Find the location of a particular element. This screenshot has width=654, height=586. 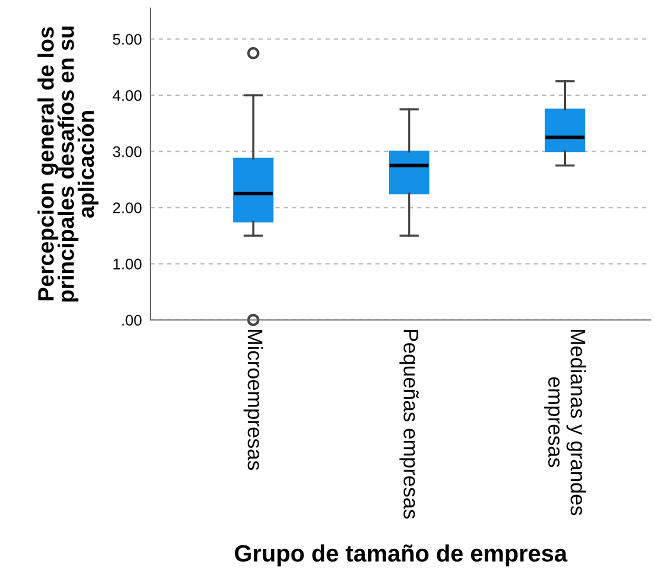

y-tick-label: .00 is located at coordinates (132, 320).